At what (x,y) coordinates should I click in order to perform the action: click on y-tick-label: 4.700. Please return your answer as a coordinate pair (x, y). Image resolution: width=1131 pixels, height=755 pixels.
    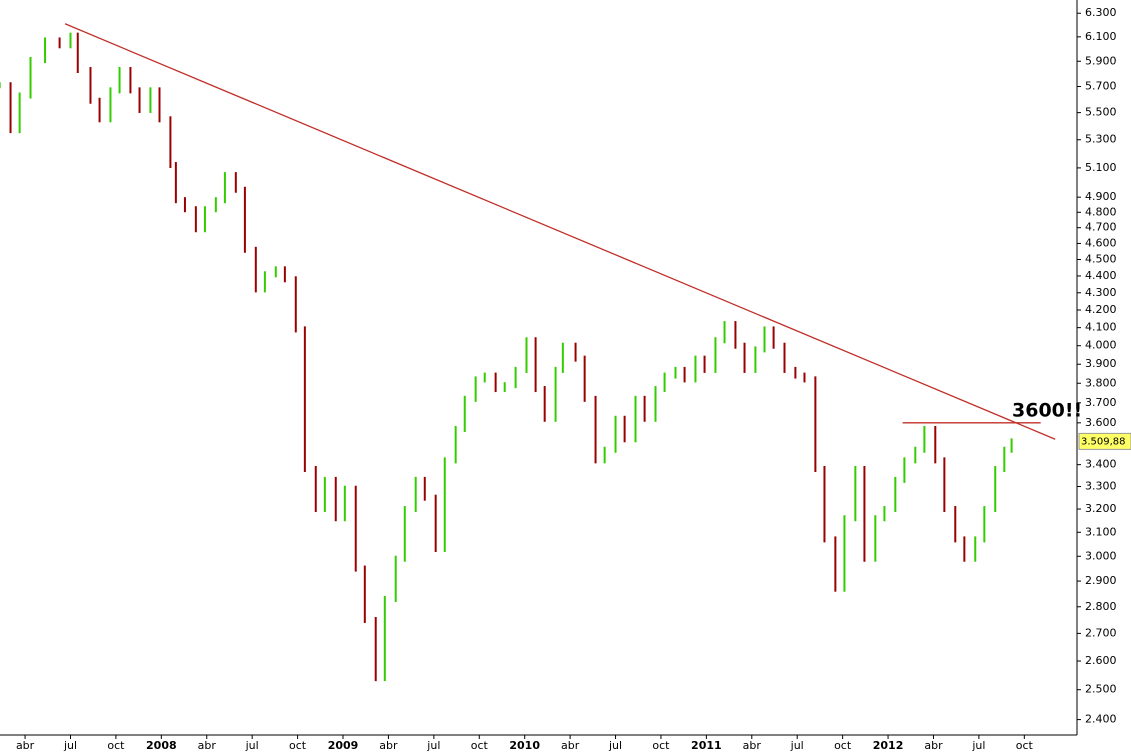
    Looking at the image, I should click on (1101, 227).